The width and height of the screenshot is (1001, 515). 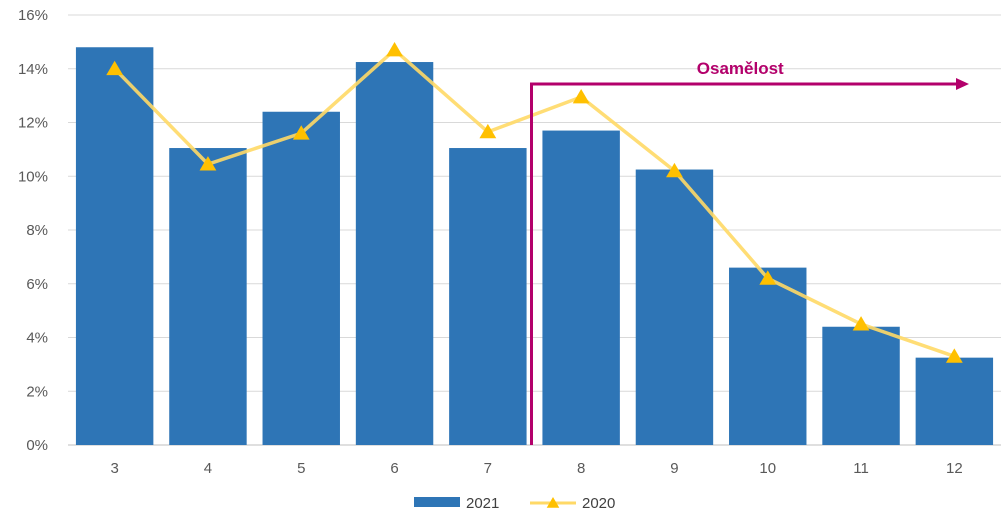 What do you see at coordinates (33, 123) in the screenshot?
I see `y-tick-label: 12%` at bounding box center [33, 123].